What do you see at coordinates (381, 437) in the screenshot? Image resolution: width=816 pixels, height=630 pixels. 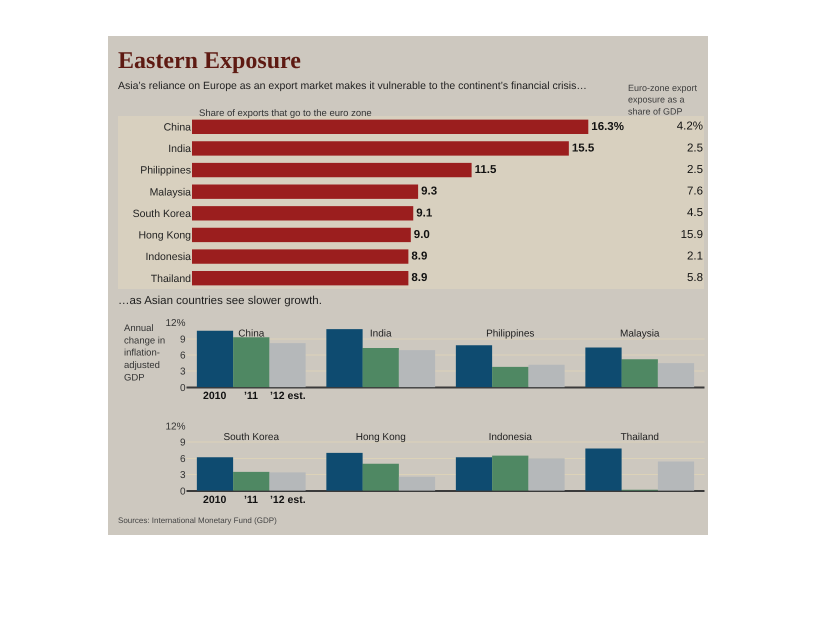 I see `x-tick-label: Hong Kong` at bounding box center [381, 437].